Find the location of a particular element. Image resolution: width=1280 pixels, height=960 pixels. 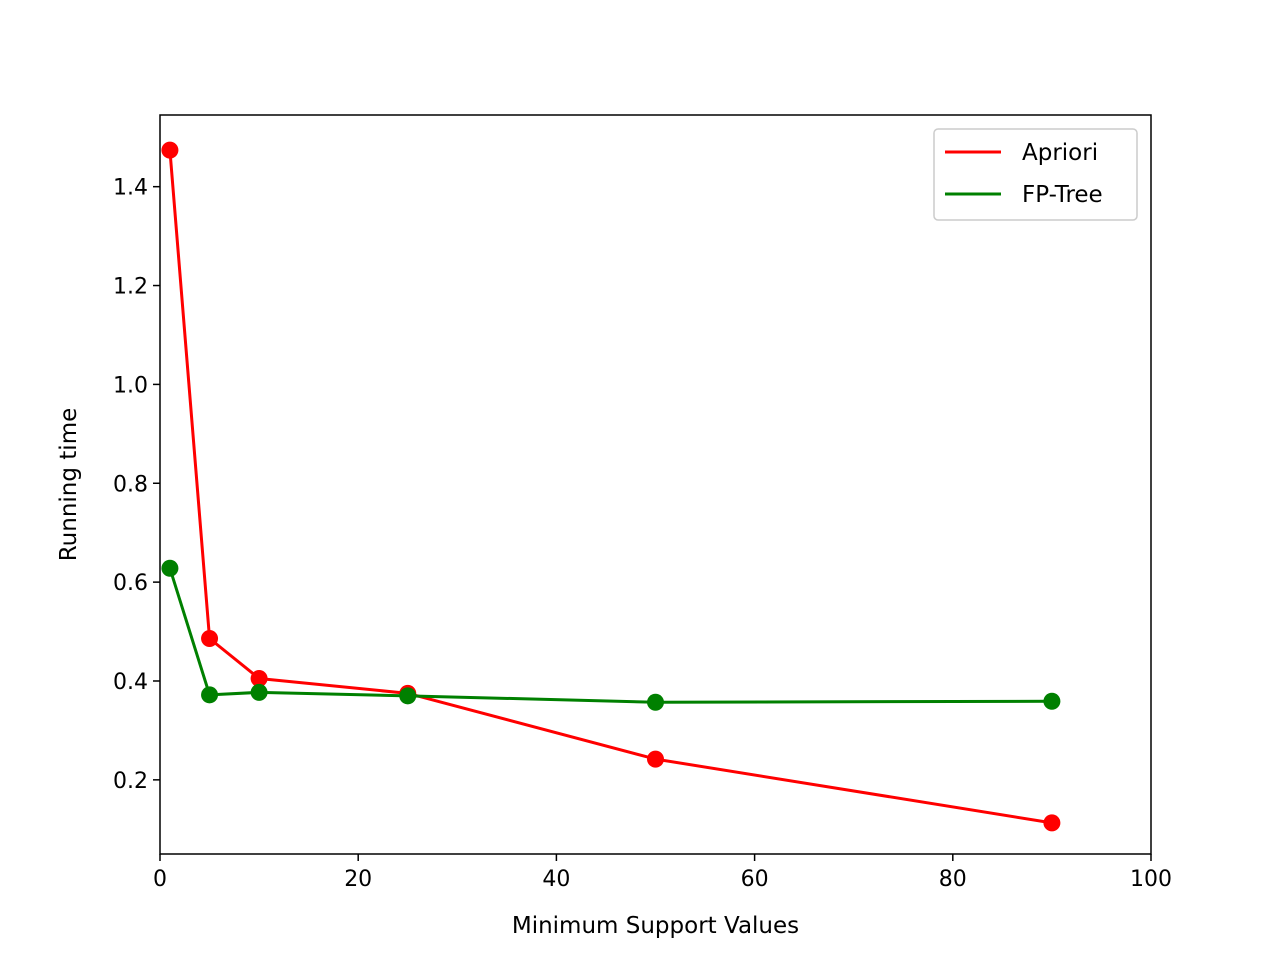

y-tick-label: 0.2 is located at coordinates (130, 781).